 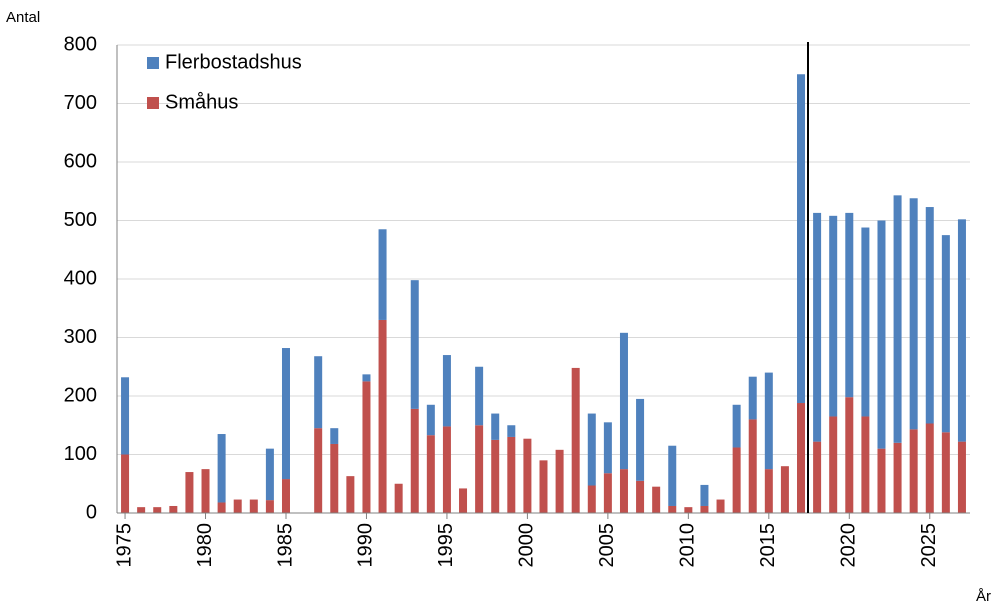 I want to click on x-tick-label: 2010, so click(x=688, y=545).